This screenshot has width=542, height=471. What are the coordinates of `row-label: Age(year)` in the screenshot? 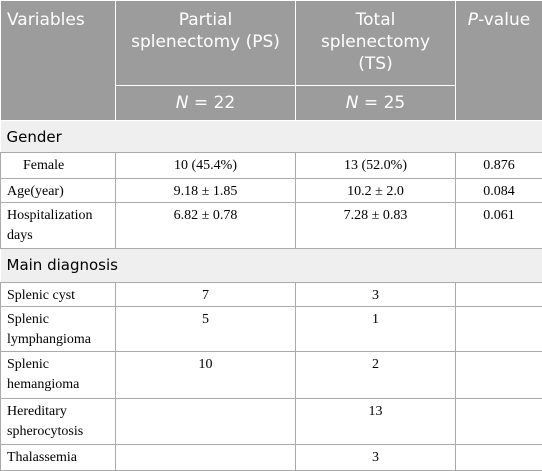 It's located at (58, 191).